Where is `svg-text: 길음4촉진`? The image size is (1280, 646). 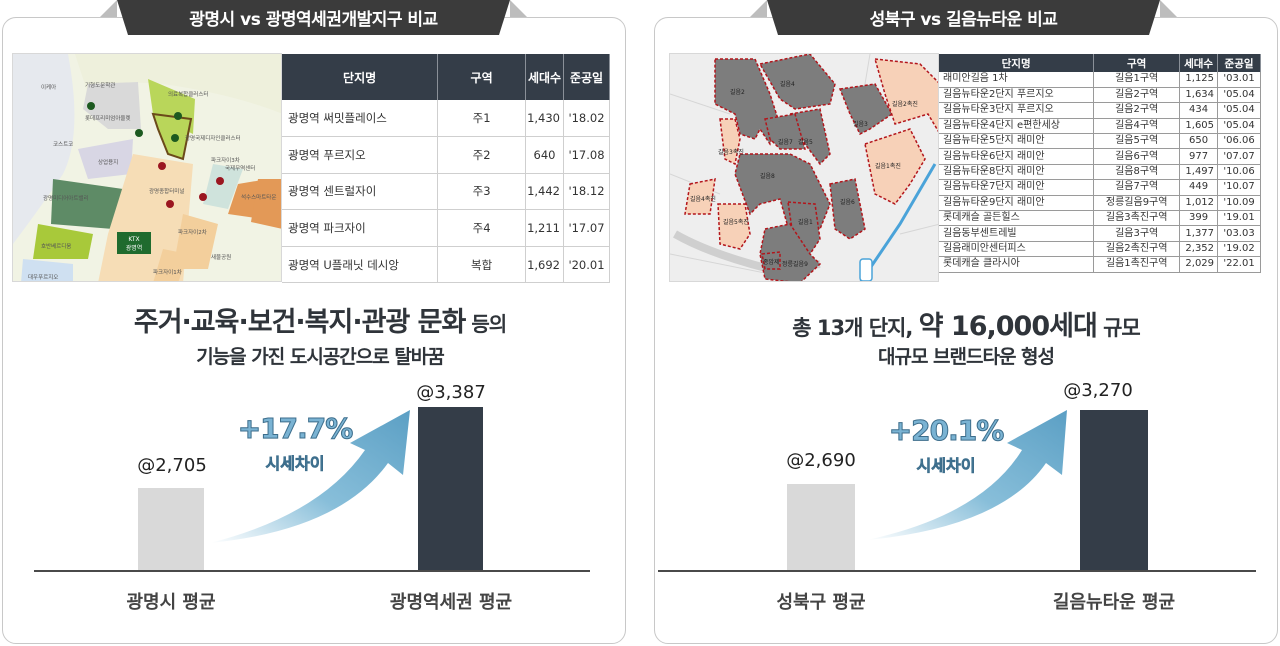 svg-text: 길음4촉진 is located at coordinates (703, 199).